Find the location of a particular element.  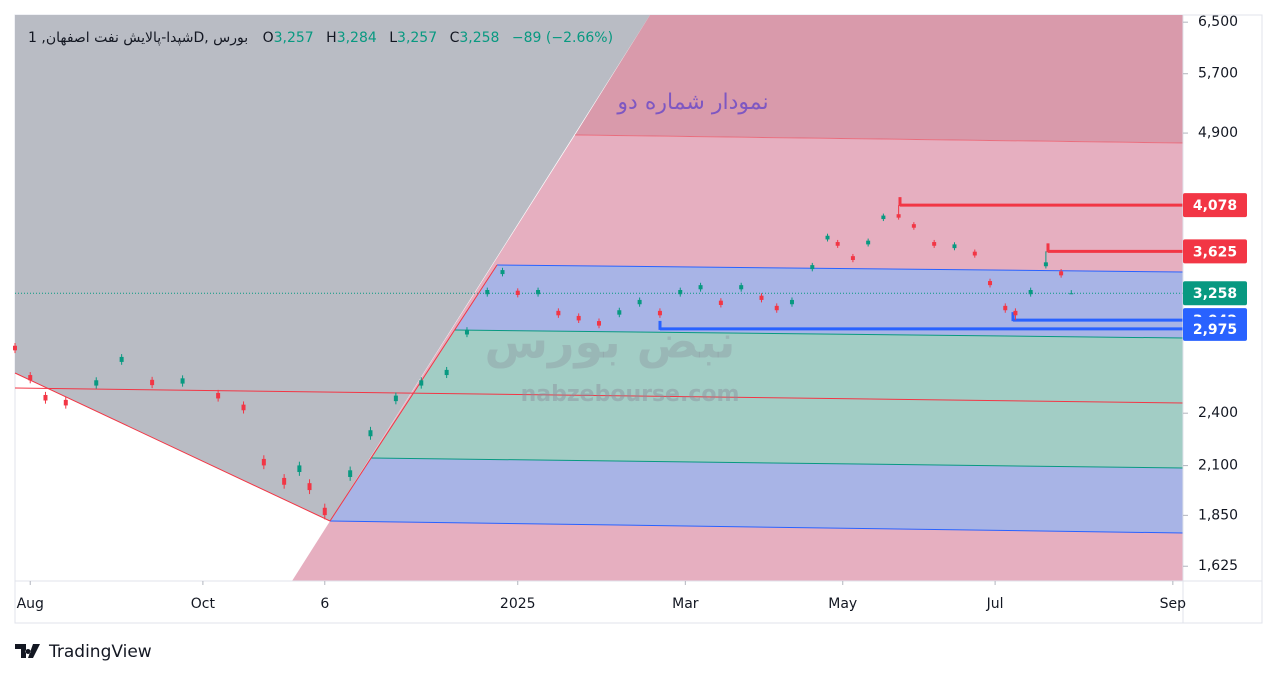

median-line is located at coordinates (599, 395).